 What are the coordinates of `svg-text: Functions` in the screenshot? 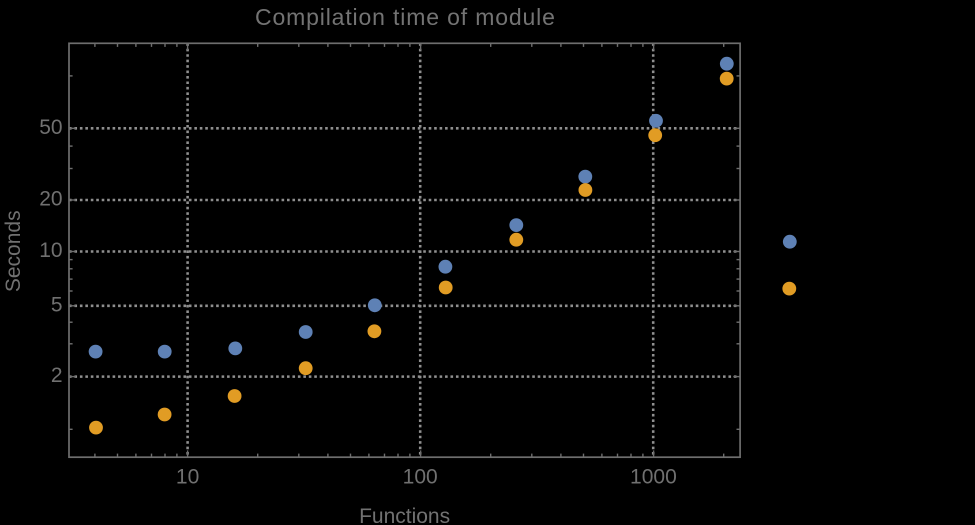 It's located at (404, 515).